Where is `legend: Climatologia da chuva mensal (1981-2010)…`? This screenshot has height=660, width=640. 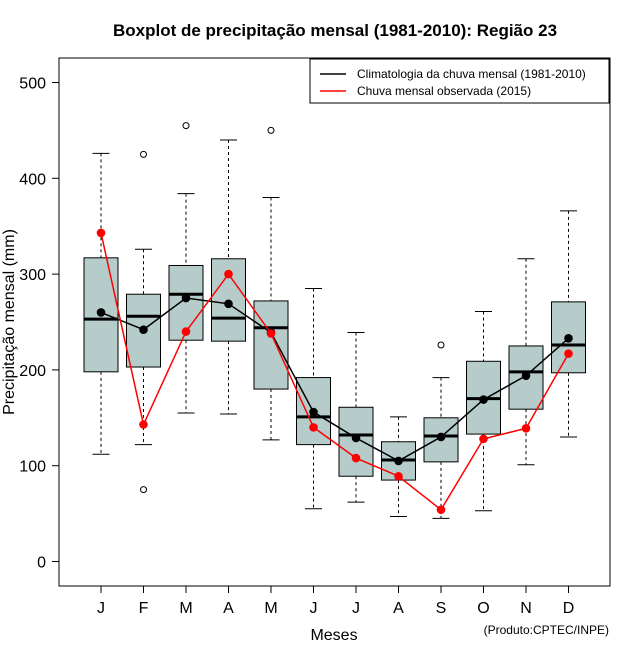
legend: Climatologia da chuva mensal (1981-2010)… is located at coordinates (459, 81).